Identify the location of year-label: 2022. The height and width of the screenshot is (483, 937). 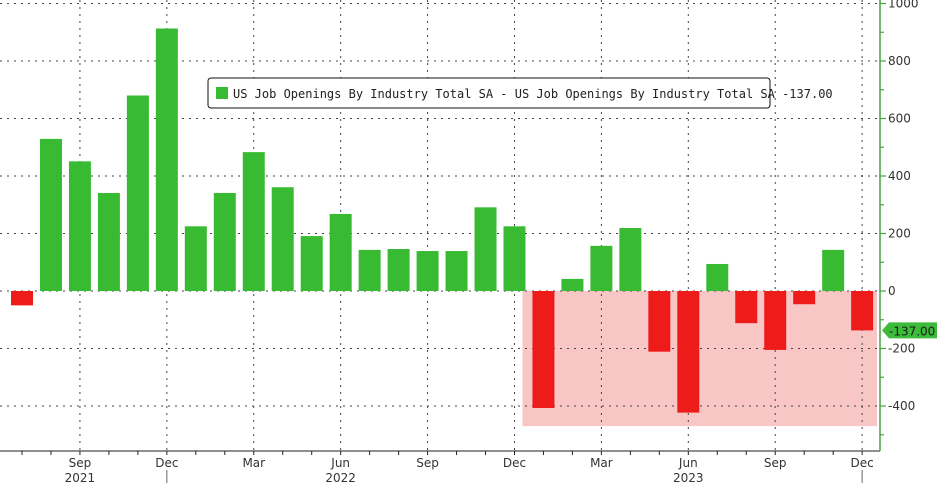
(340, 477).